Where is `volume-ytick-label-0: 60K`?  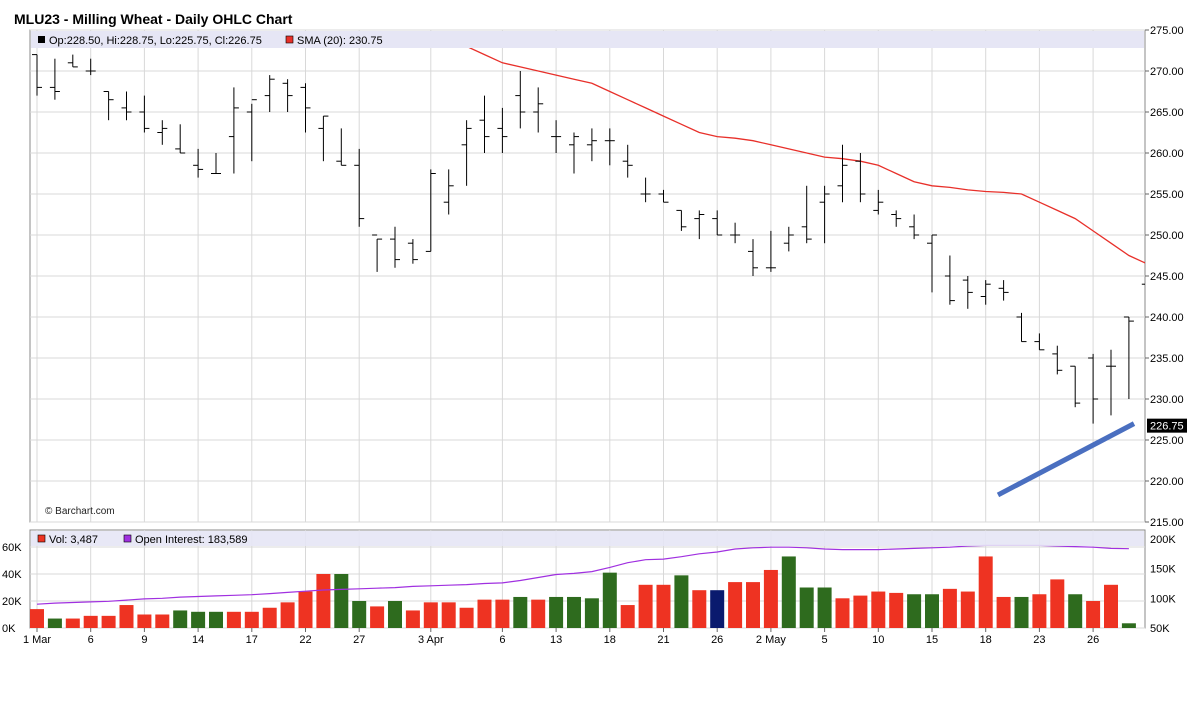
volume-ytick-label-0: 60K is located at coordinates (12, 548).